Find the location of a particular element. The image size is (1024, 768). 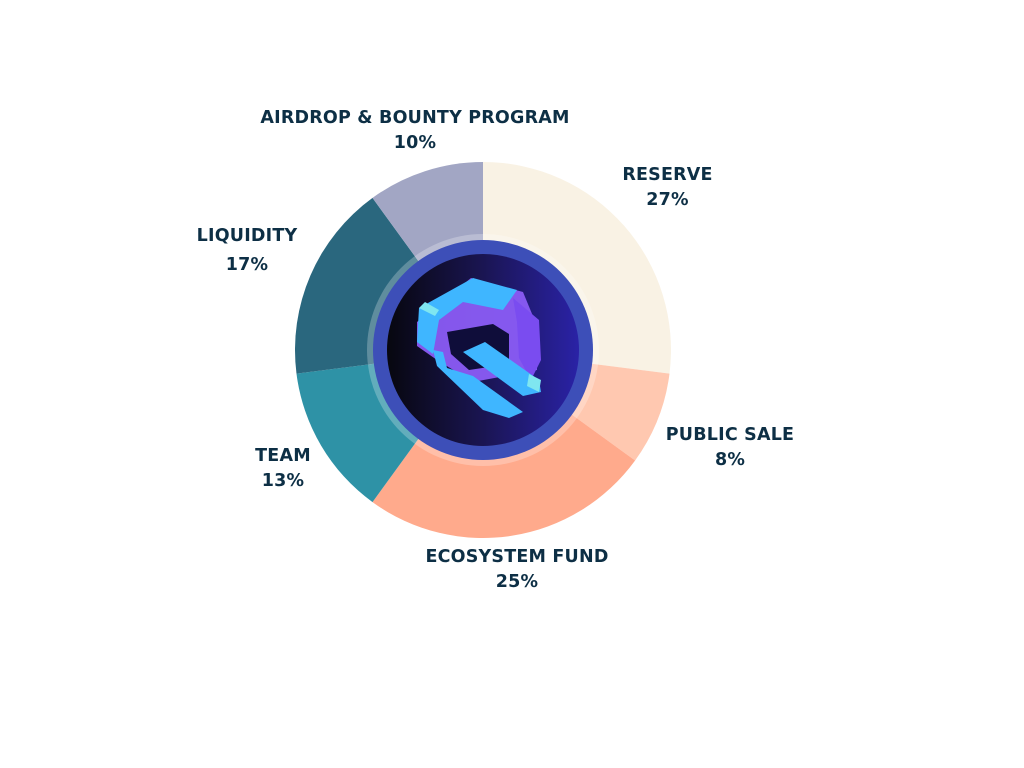

slice-label-liquidity: LIQUIDITY 17% is located at coordinates (247, 251).